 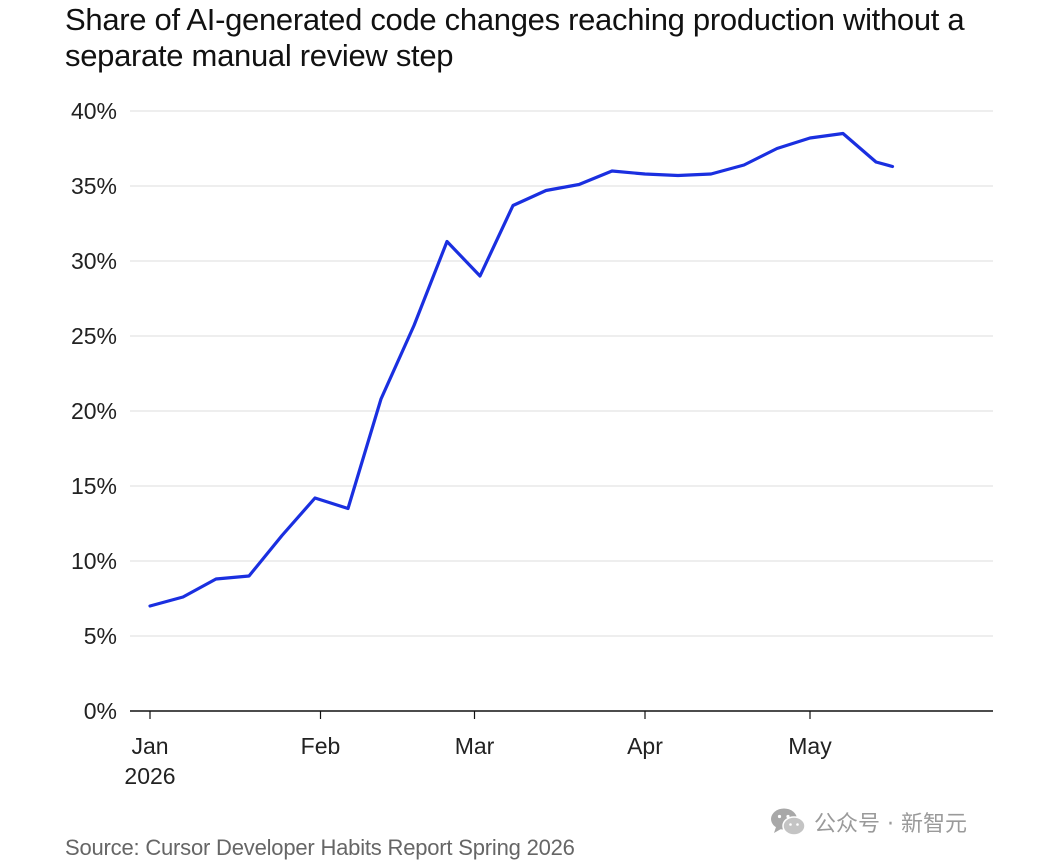 I want to click on y-tick-label: 5%, so click(x=100, y=636).